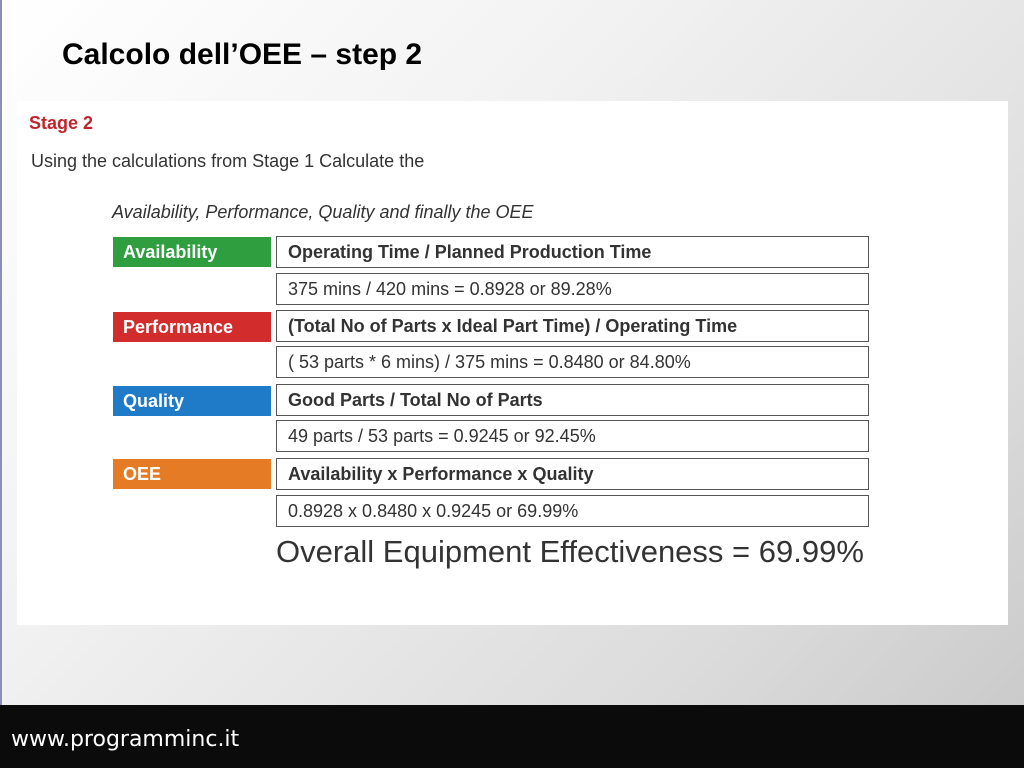  What do you see at coordinates (572, 511) in the screenshot?
I see `oee-calculation: 0.8928 x 0.8480 x 0.9245 or 69.99%` at bounding box center [572, 511].